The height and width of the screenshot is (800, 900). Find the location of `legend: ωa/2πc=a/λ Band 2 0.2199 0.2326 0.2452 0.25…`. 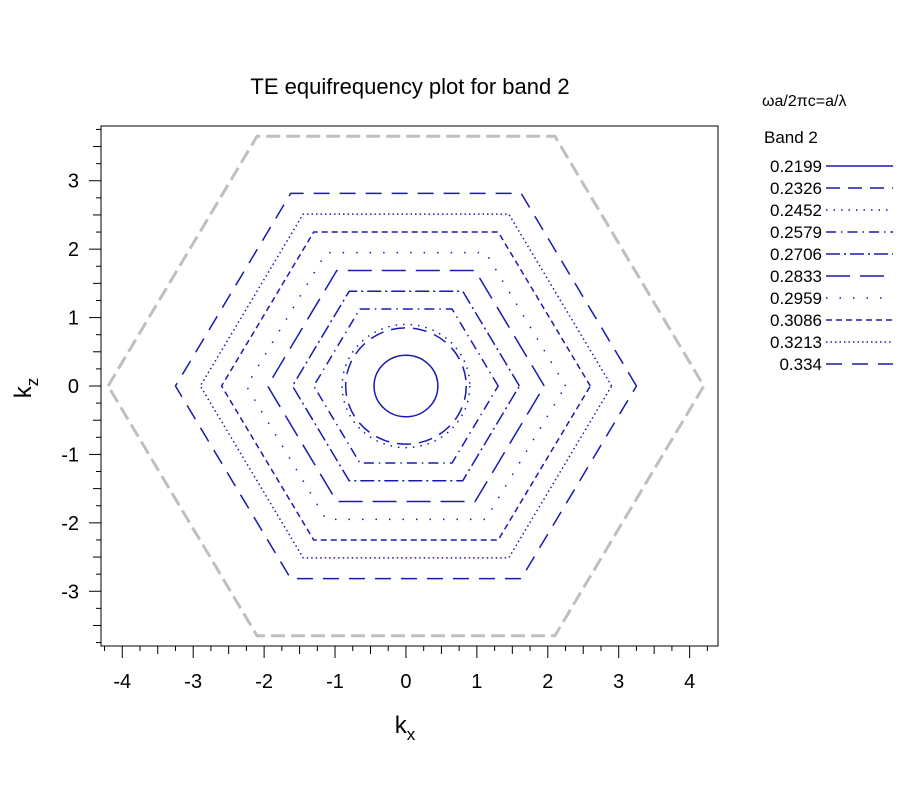

legend: ωa/2πc=a/λ Band 2 0.2199 0.2326 0.2452 0.25… is located at coordinates (827, 233).